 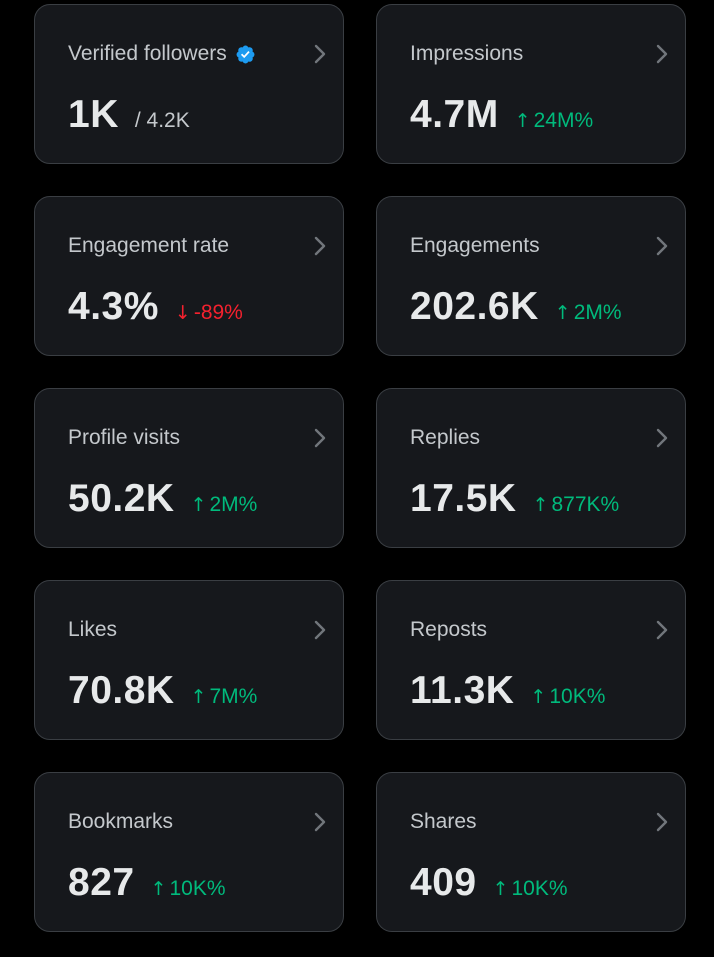 What do you see at coordinates (467, 53) in the screenshot?
I see `metric-title: Impressions` at bounding box center [467, 53].